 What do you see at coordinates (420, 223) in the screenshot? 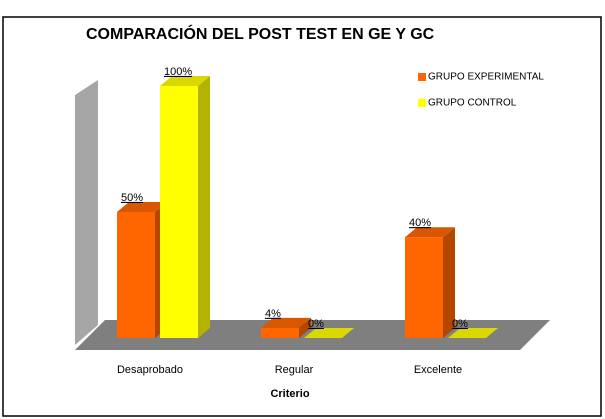
I see `data-label: 40%` at bounding box center [420, 223].